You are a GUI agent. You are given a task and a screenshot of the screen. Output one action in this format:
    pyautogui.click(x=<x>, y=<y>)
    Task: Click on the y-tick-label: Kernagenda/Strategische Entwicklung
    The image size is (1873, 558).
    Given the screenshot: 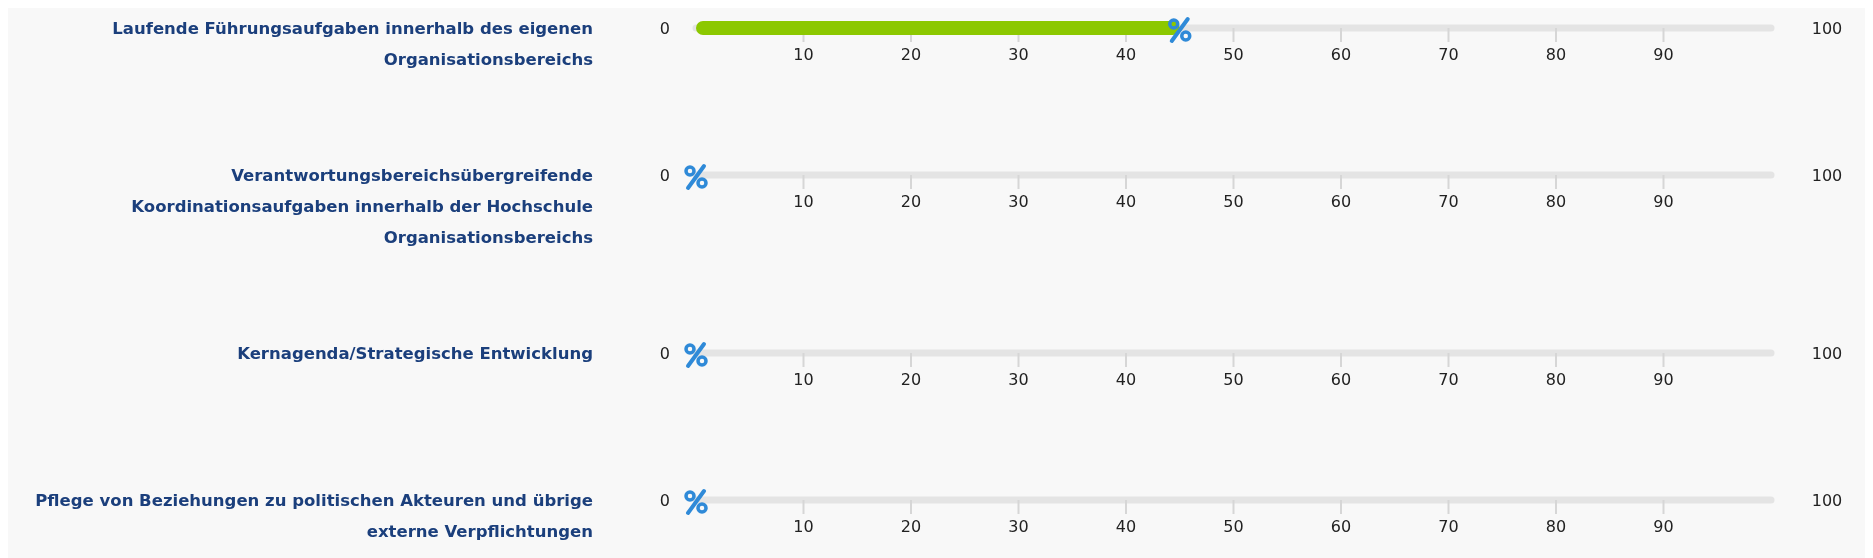 What is the action you would take?
    pyautogui.click(x=415, y=353)
    